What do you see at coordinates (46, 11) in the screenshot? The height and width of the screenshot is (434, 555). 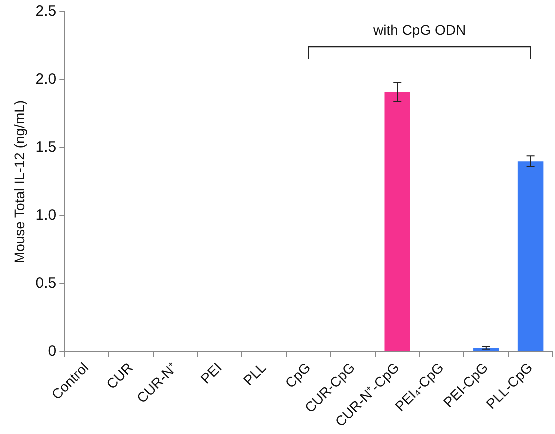 I see `y-tick-label: 2.5` at bounding box center [46, 11].